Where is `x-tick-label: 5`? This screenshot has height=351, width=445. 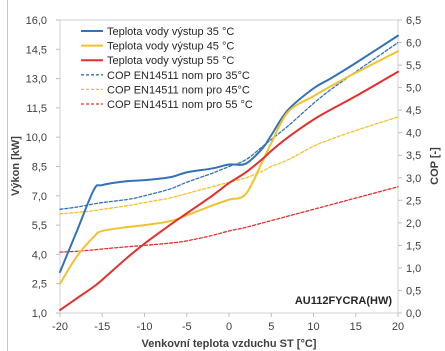
x-tick-label: 5 is located at coordinates (271, 327).